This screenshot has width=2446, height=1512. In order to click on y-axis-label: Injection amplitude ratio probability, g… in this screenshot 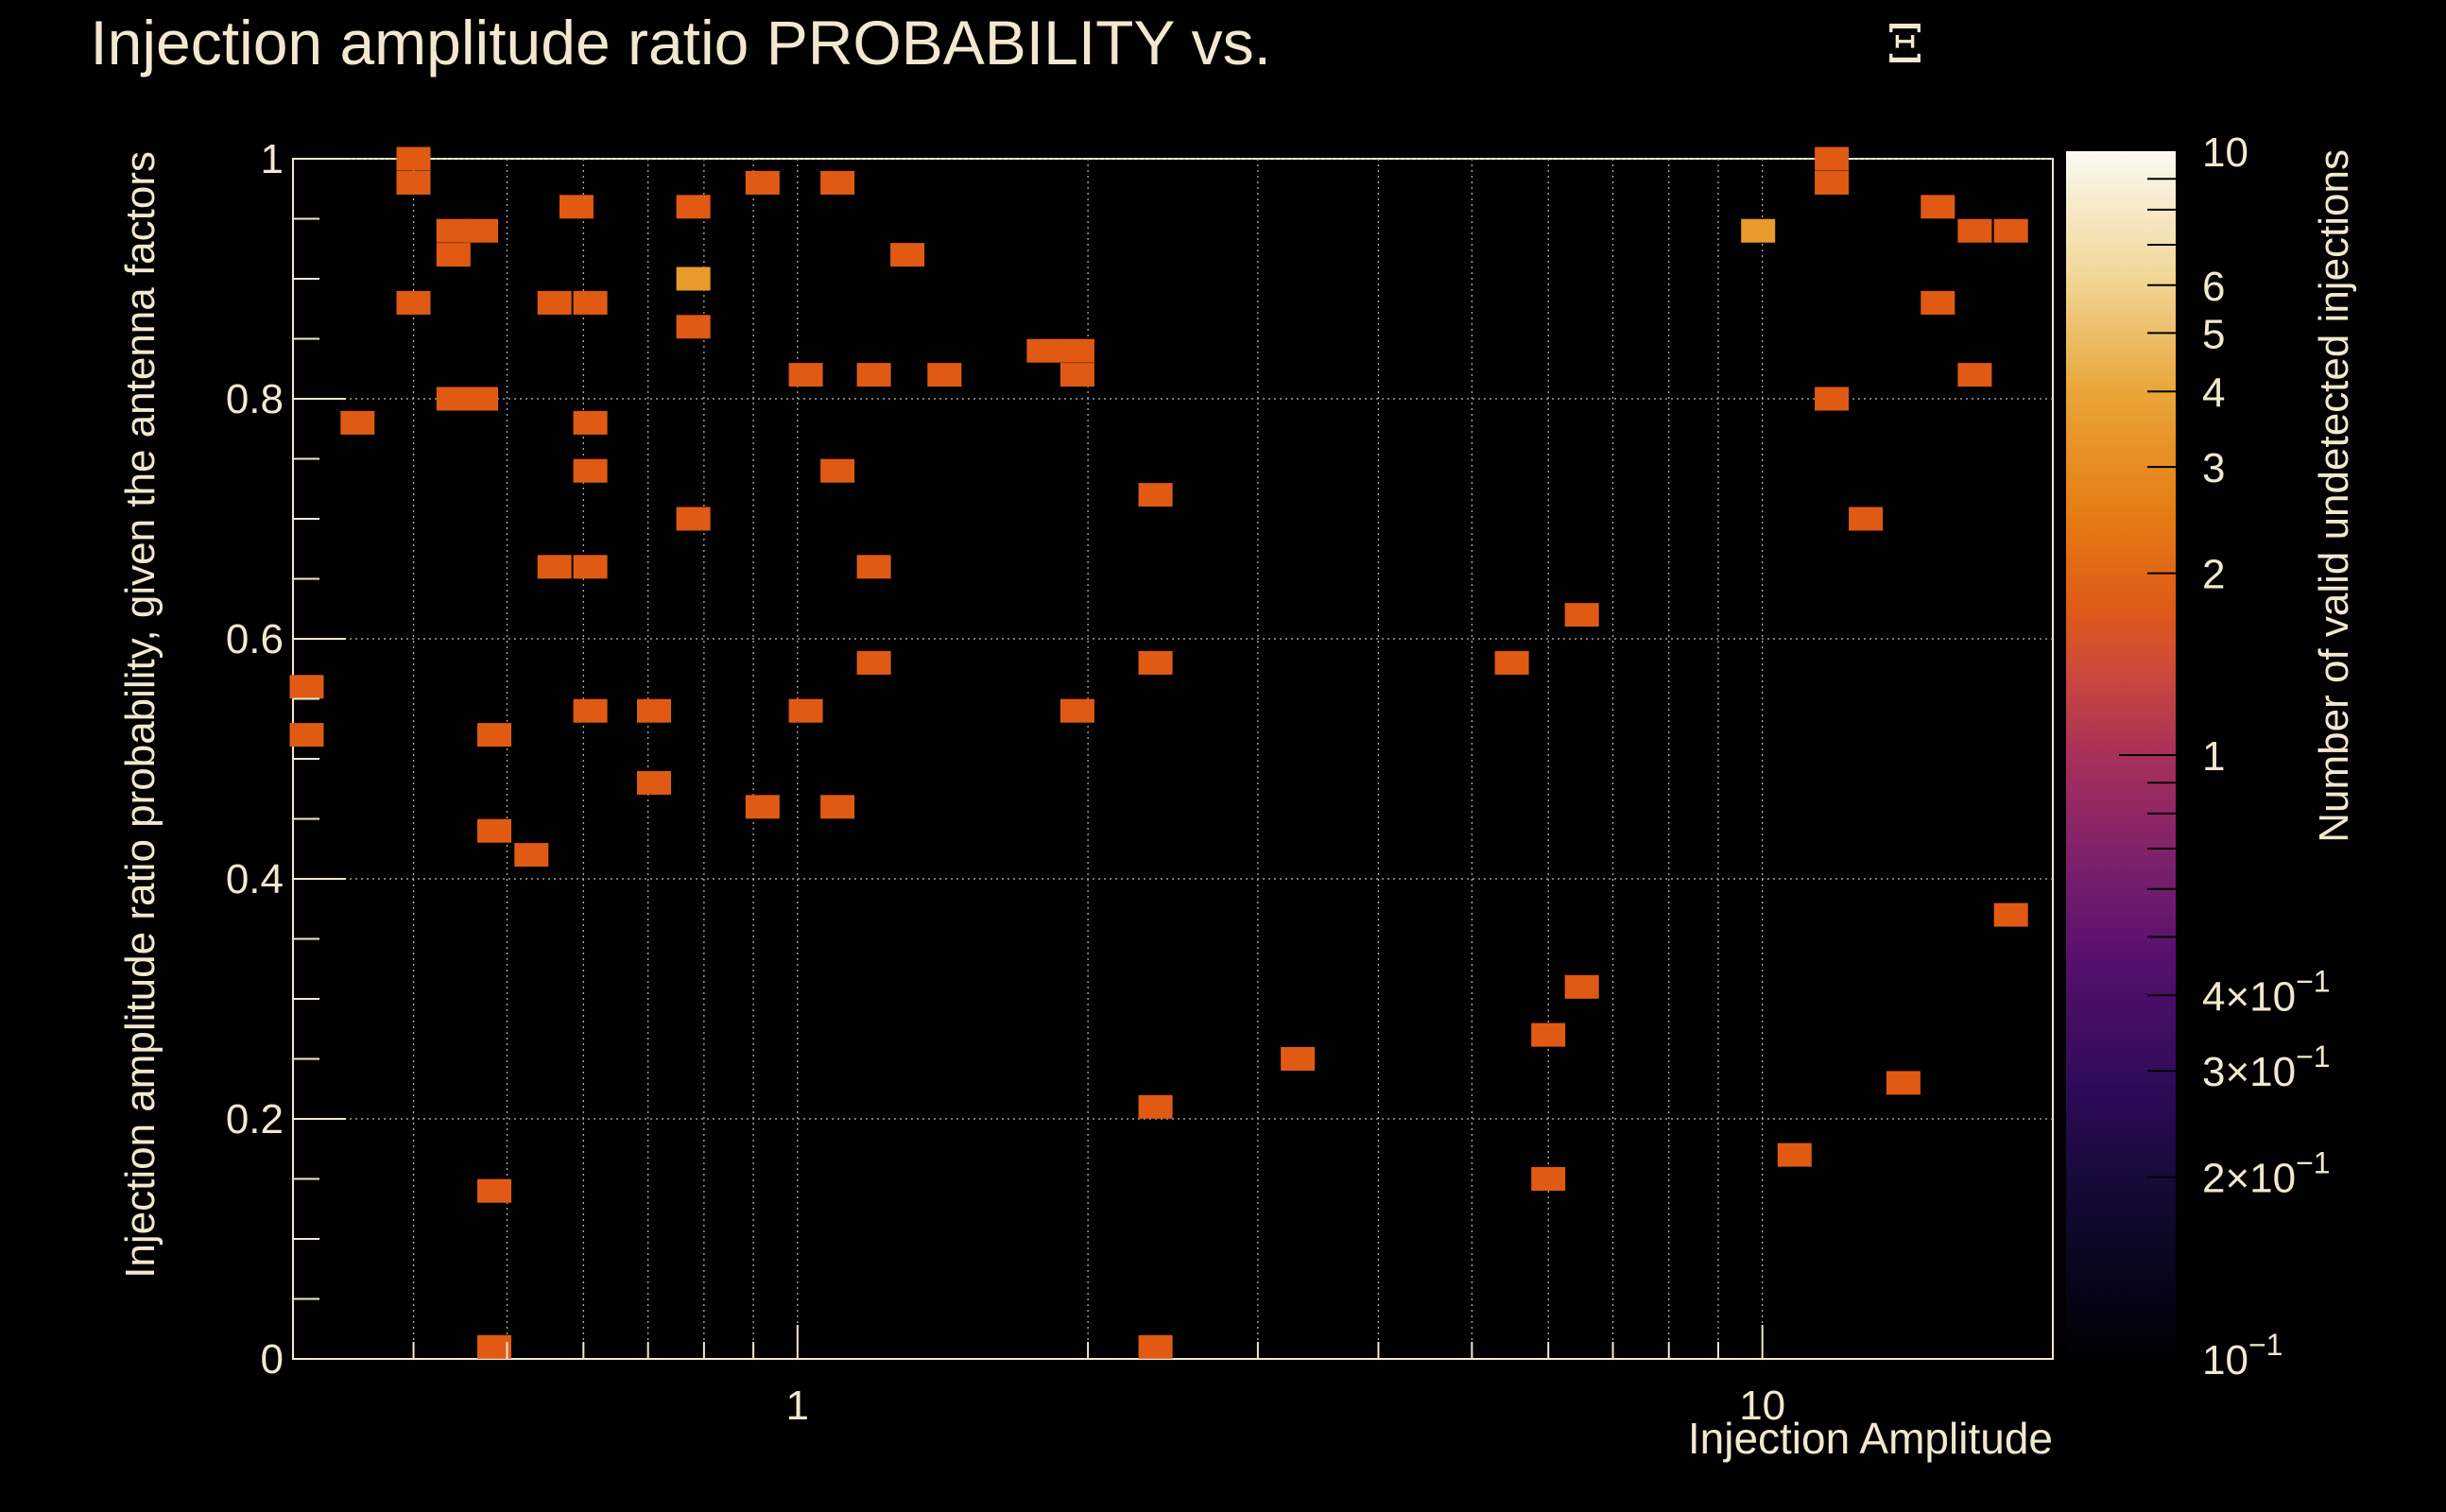, I will do `click(141, 715)`.